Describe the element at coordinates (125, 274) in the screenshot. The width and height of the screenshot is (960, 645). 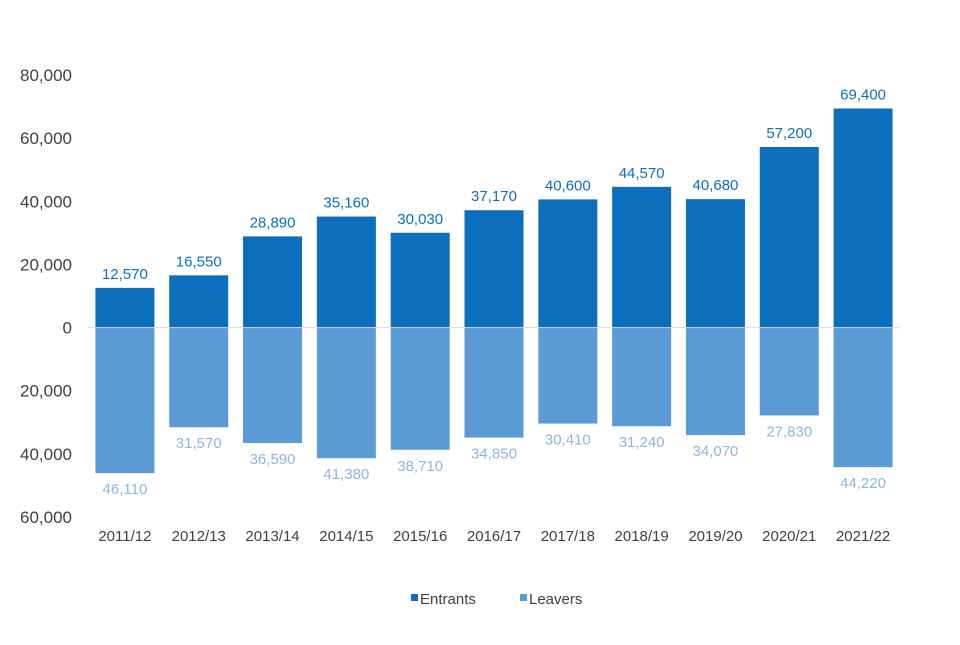
I see `entrants-data-label: 12,570` at that location.